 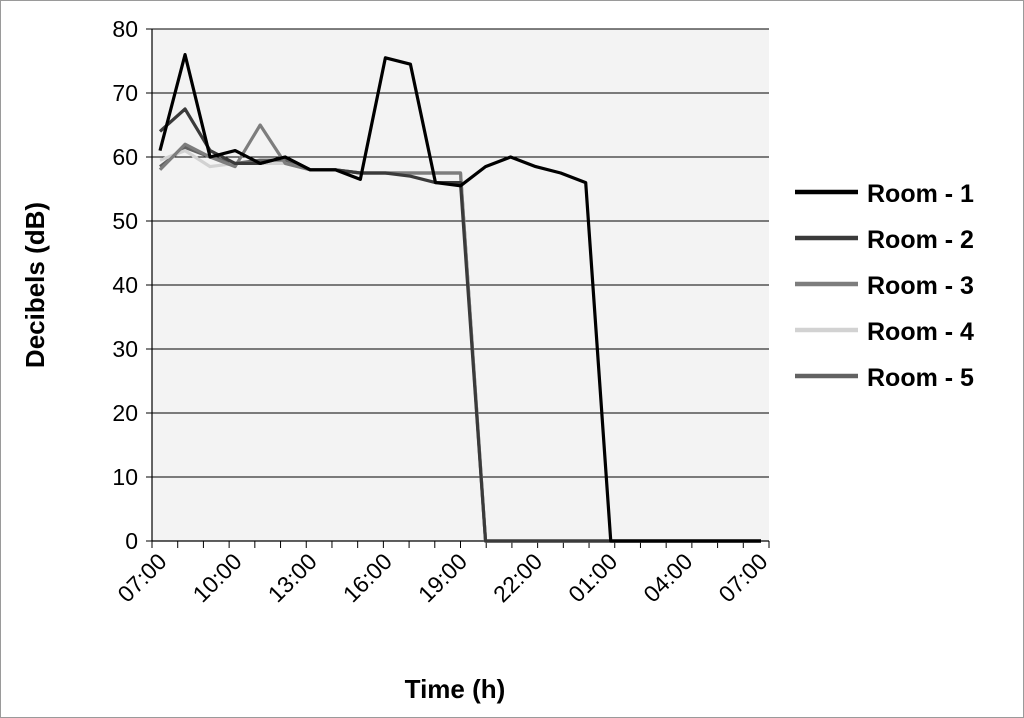 I want to click on x-tick-label: 04:00, so click(x=667, y=577).